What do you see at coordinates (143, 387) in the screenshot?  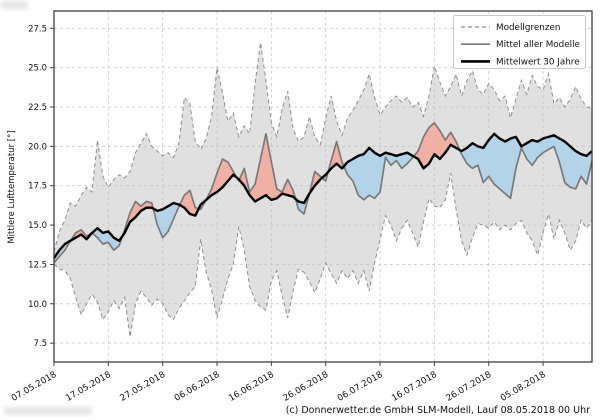 I see `x-tick-label: 27.05.2018` at bounding box center [143, 387].